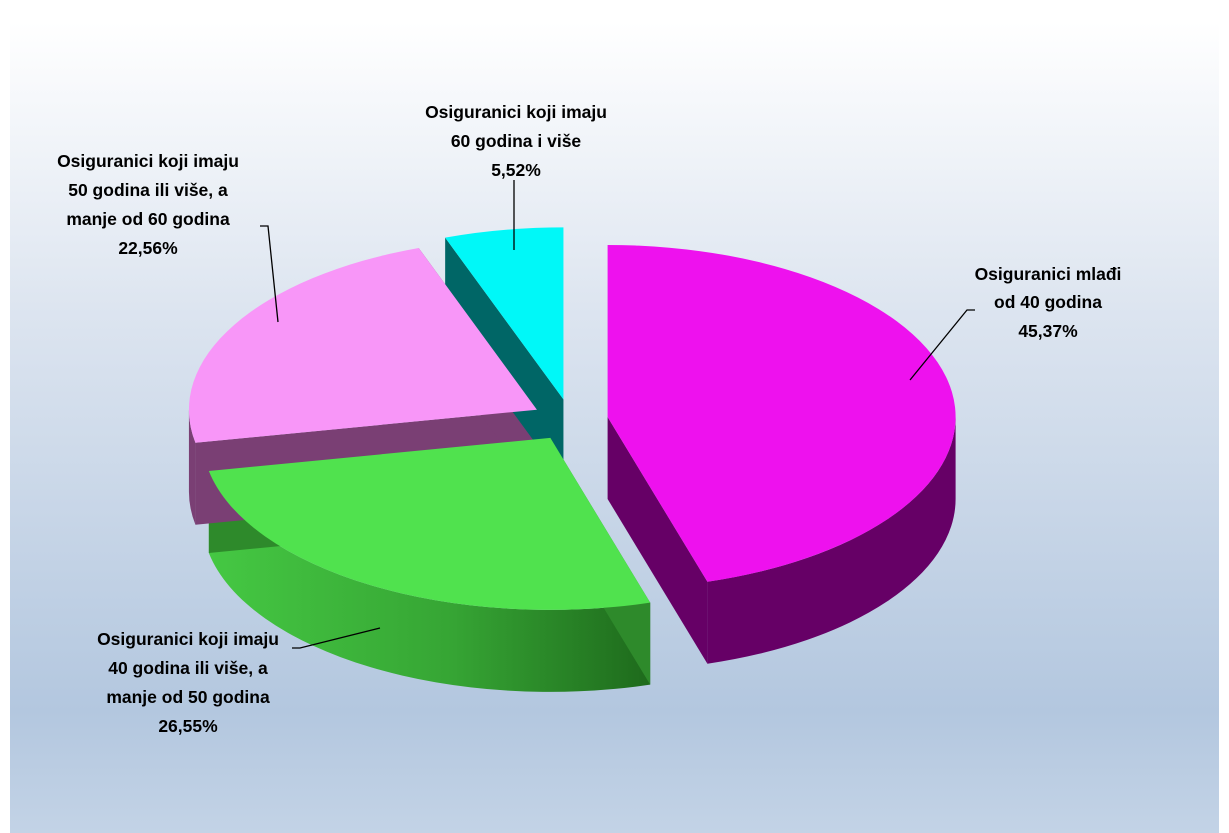  I want to click on slice-label-0-line-0: Osiguranici mlađi, so click(1048, 274).